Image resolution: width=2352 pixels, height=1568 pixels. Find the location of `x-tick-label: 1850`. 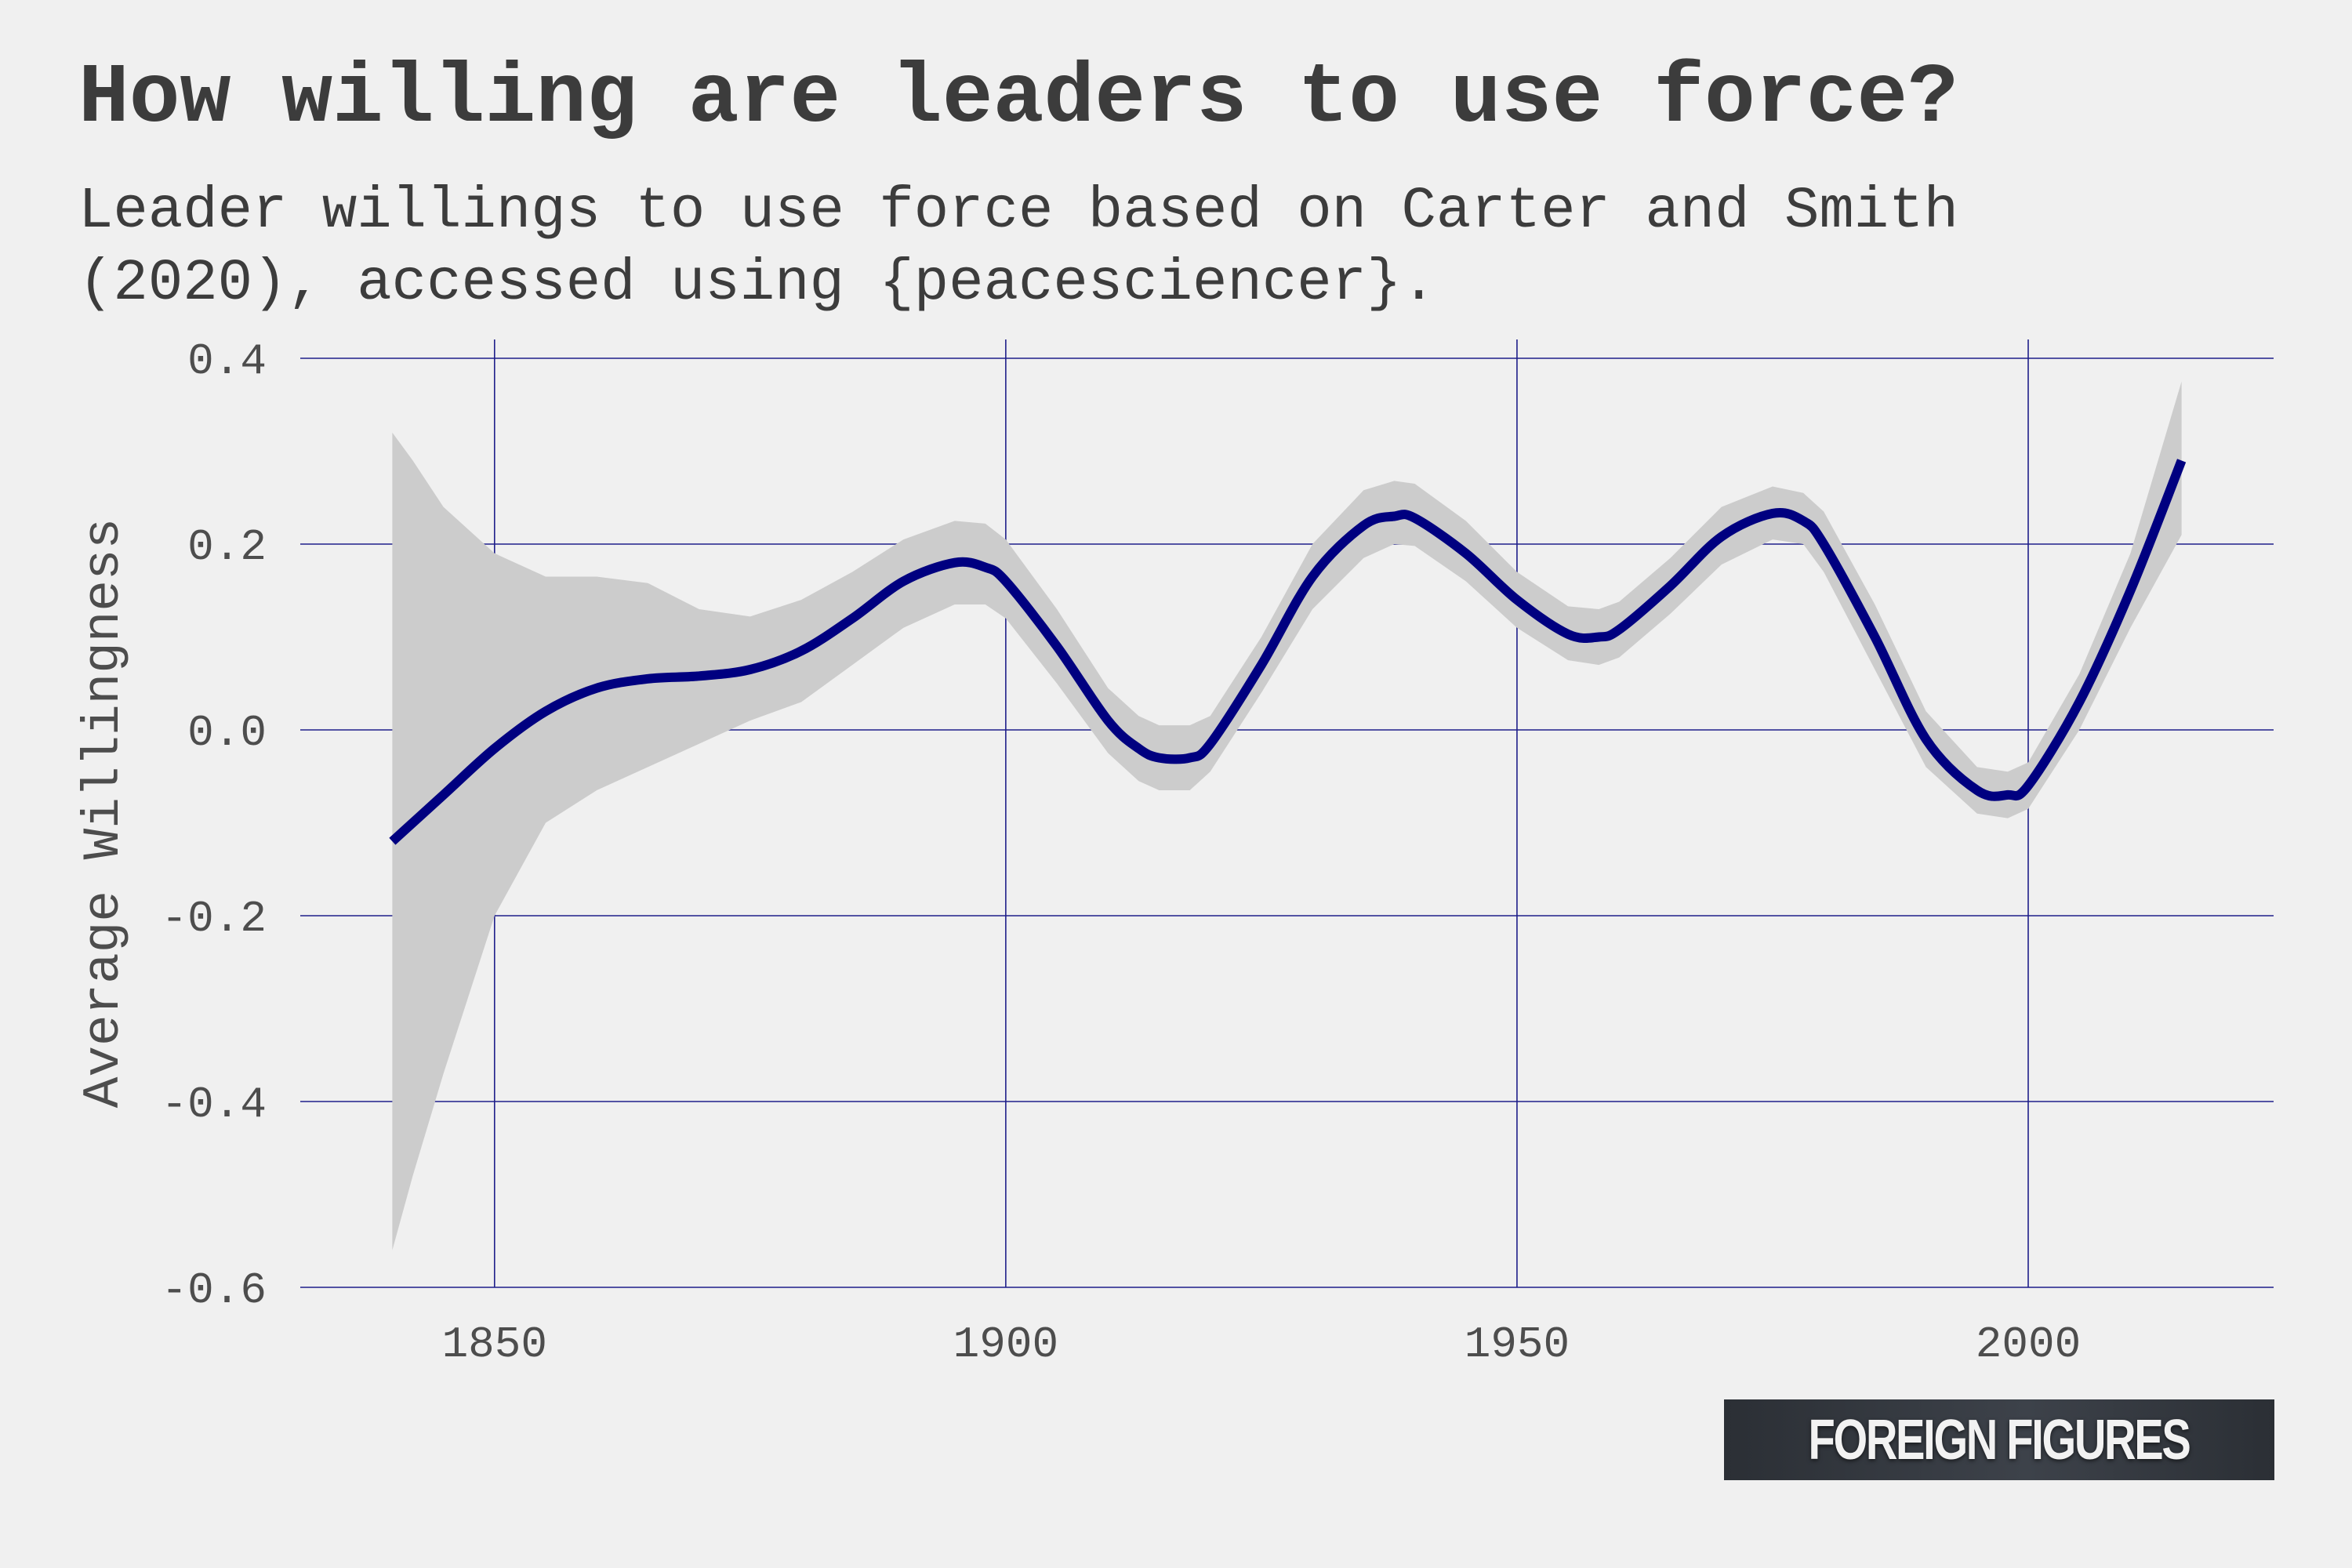

x-tick-label: 1850 is located at coordinates (494, 1344).